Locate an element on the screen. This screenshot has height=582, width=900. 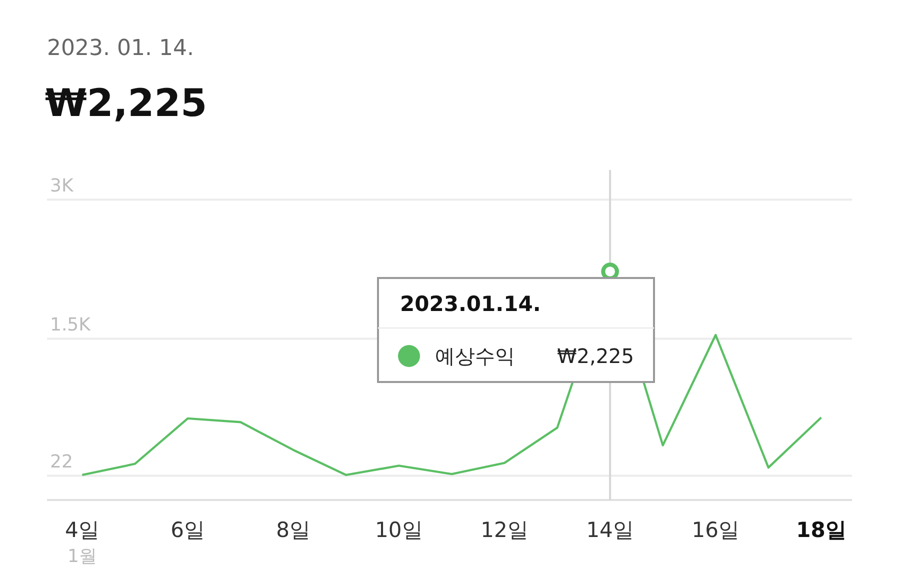
chart-subtitle: ₩2,225 is located at coordinates (126, 103).